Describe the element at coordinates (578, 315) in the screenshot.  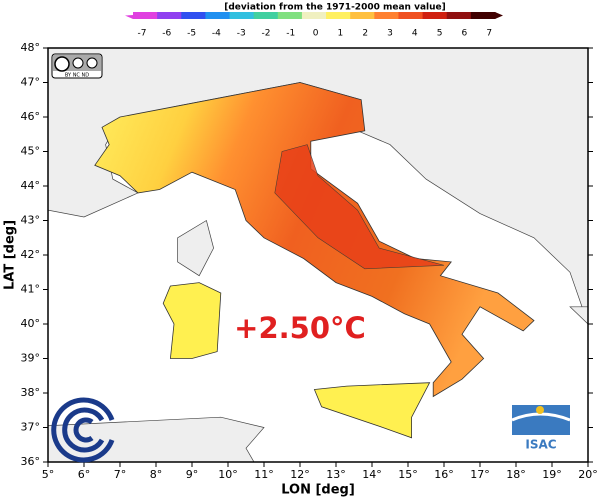
I see `greece` at that location.